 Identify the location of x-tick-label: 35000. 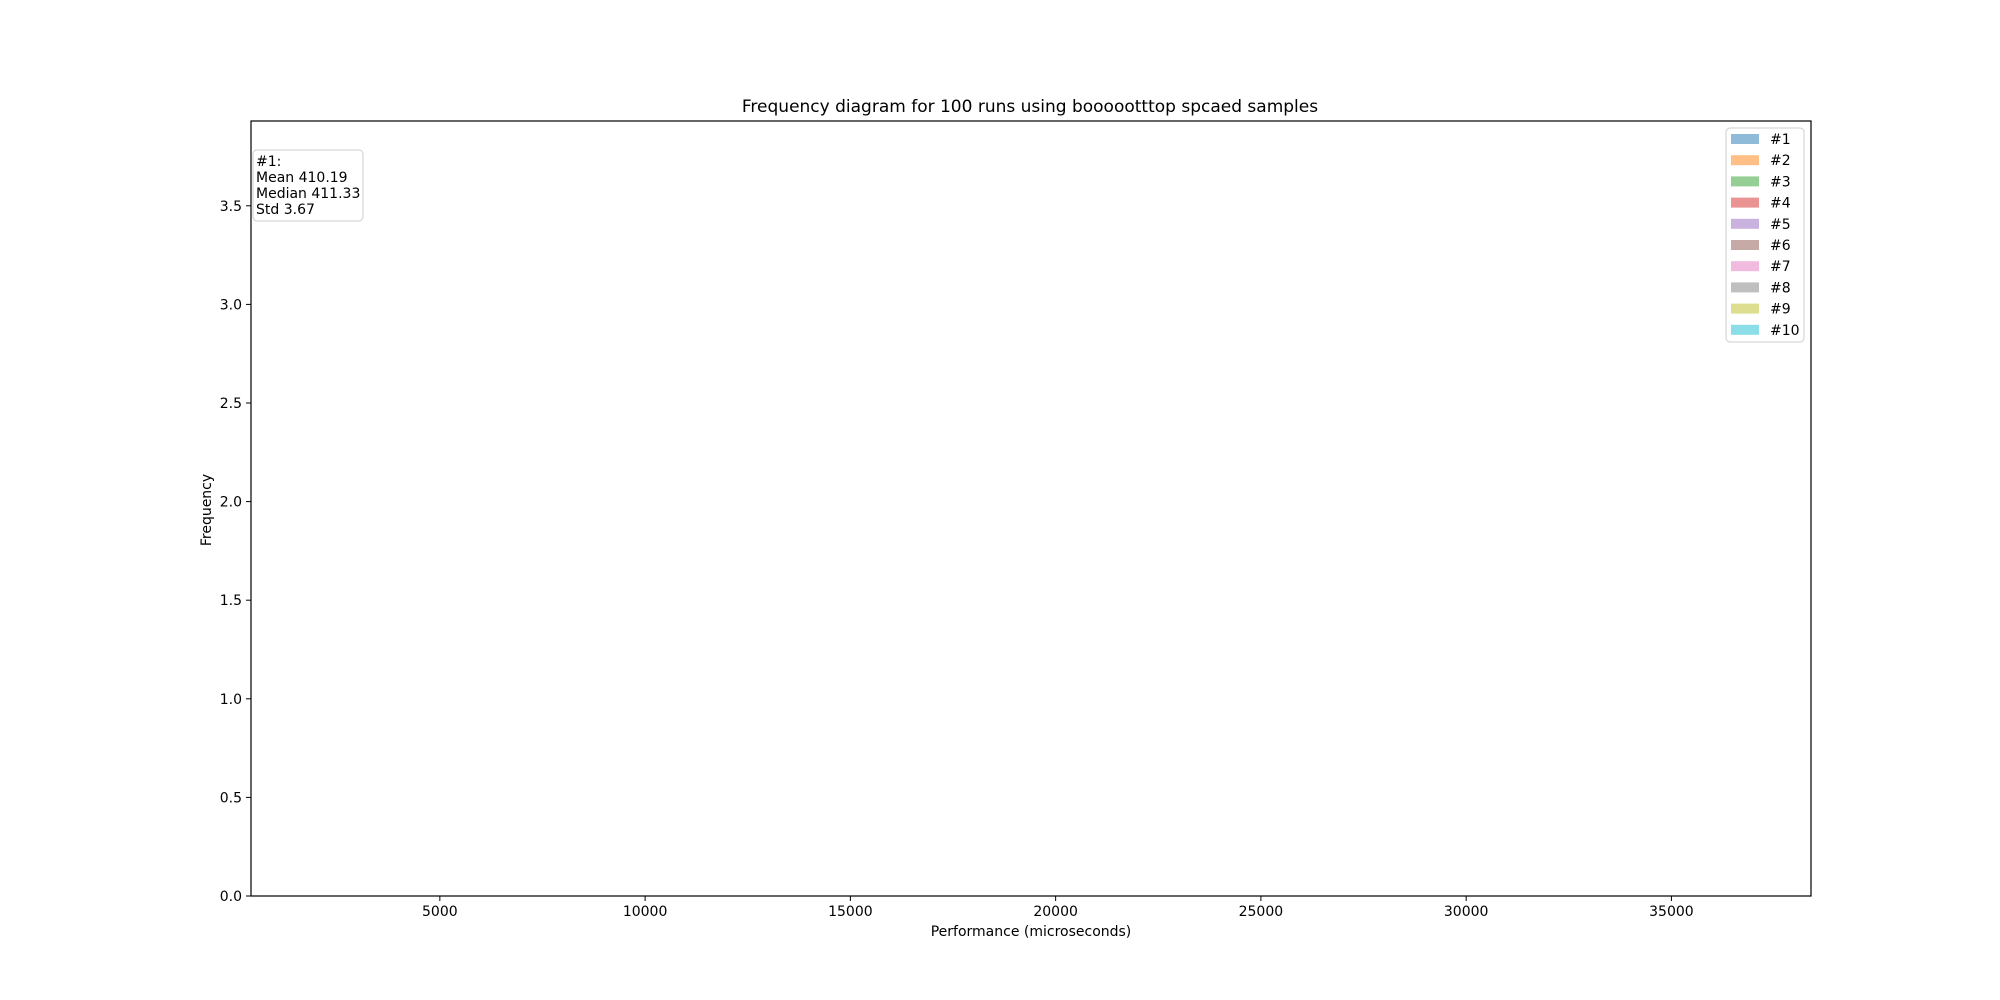
(1671, 912).